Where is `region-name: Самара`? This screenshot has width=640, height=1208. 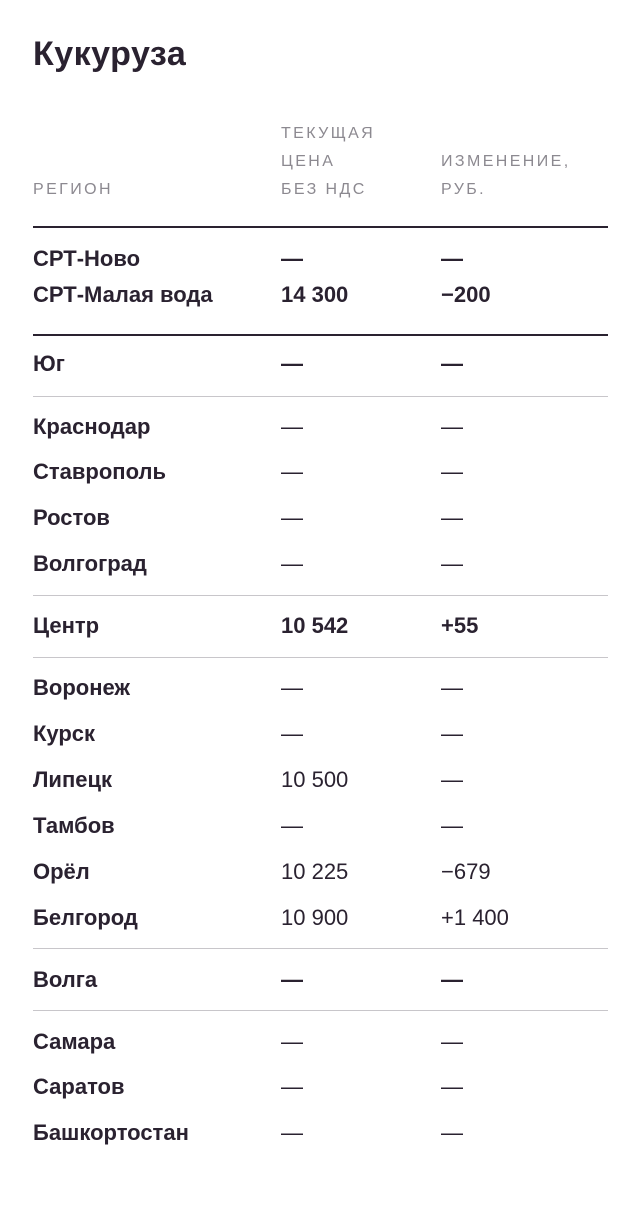
region-name: Самара is located at coordinates (74, 1041).